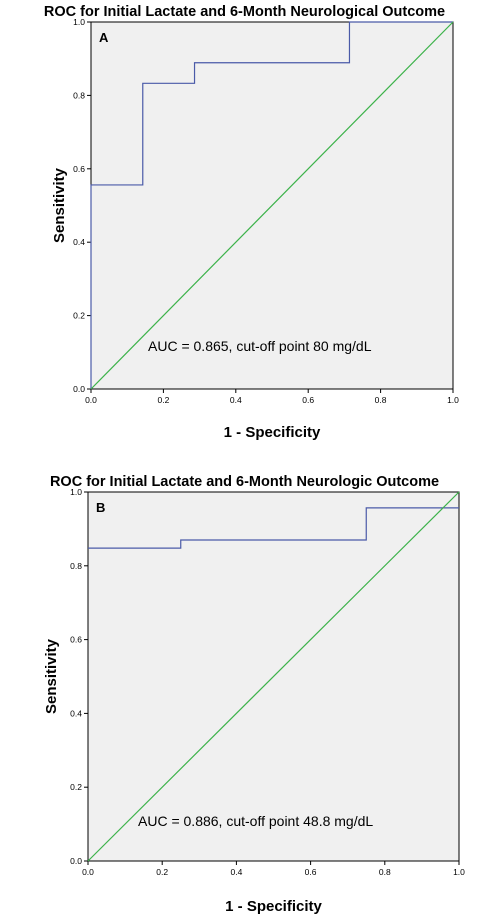 Image resolution: width=489 pixels, height=915 pixels. Describe the element at coordinates (255, 821) in the screenshot. I see `chart-b-auc-annotation: AUC = 0.886, cut-off point 48.8 mg/dL` at that location.